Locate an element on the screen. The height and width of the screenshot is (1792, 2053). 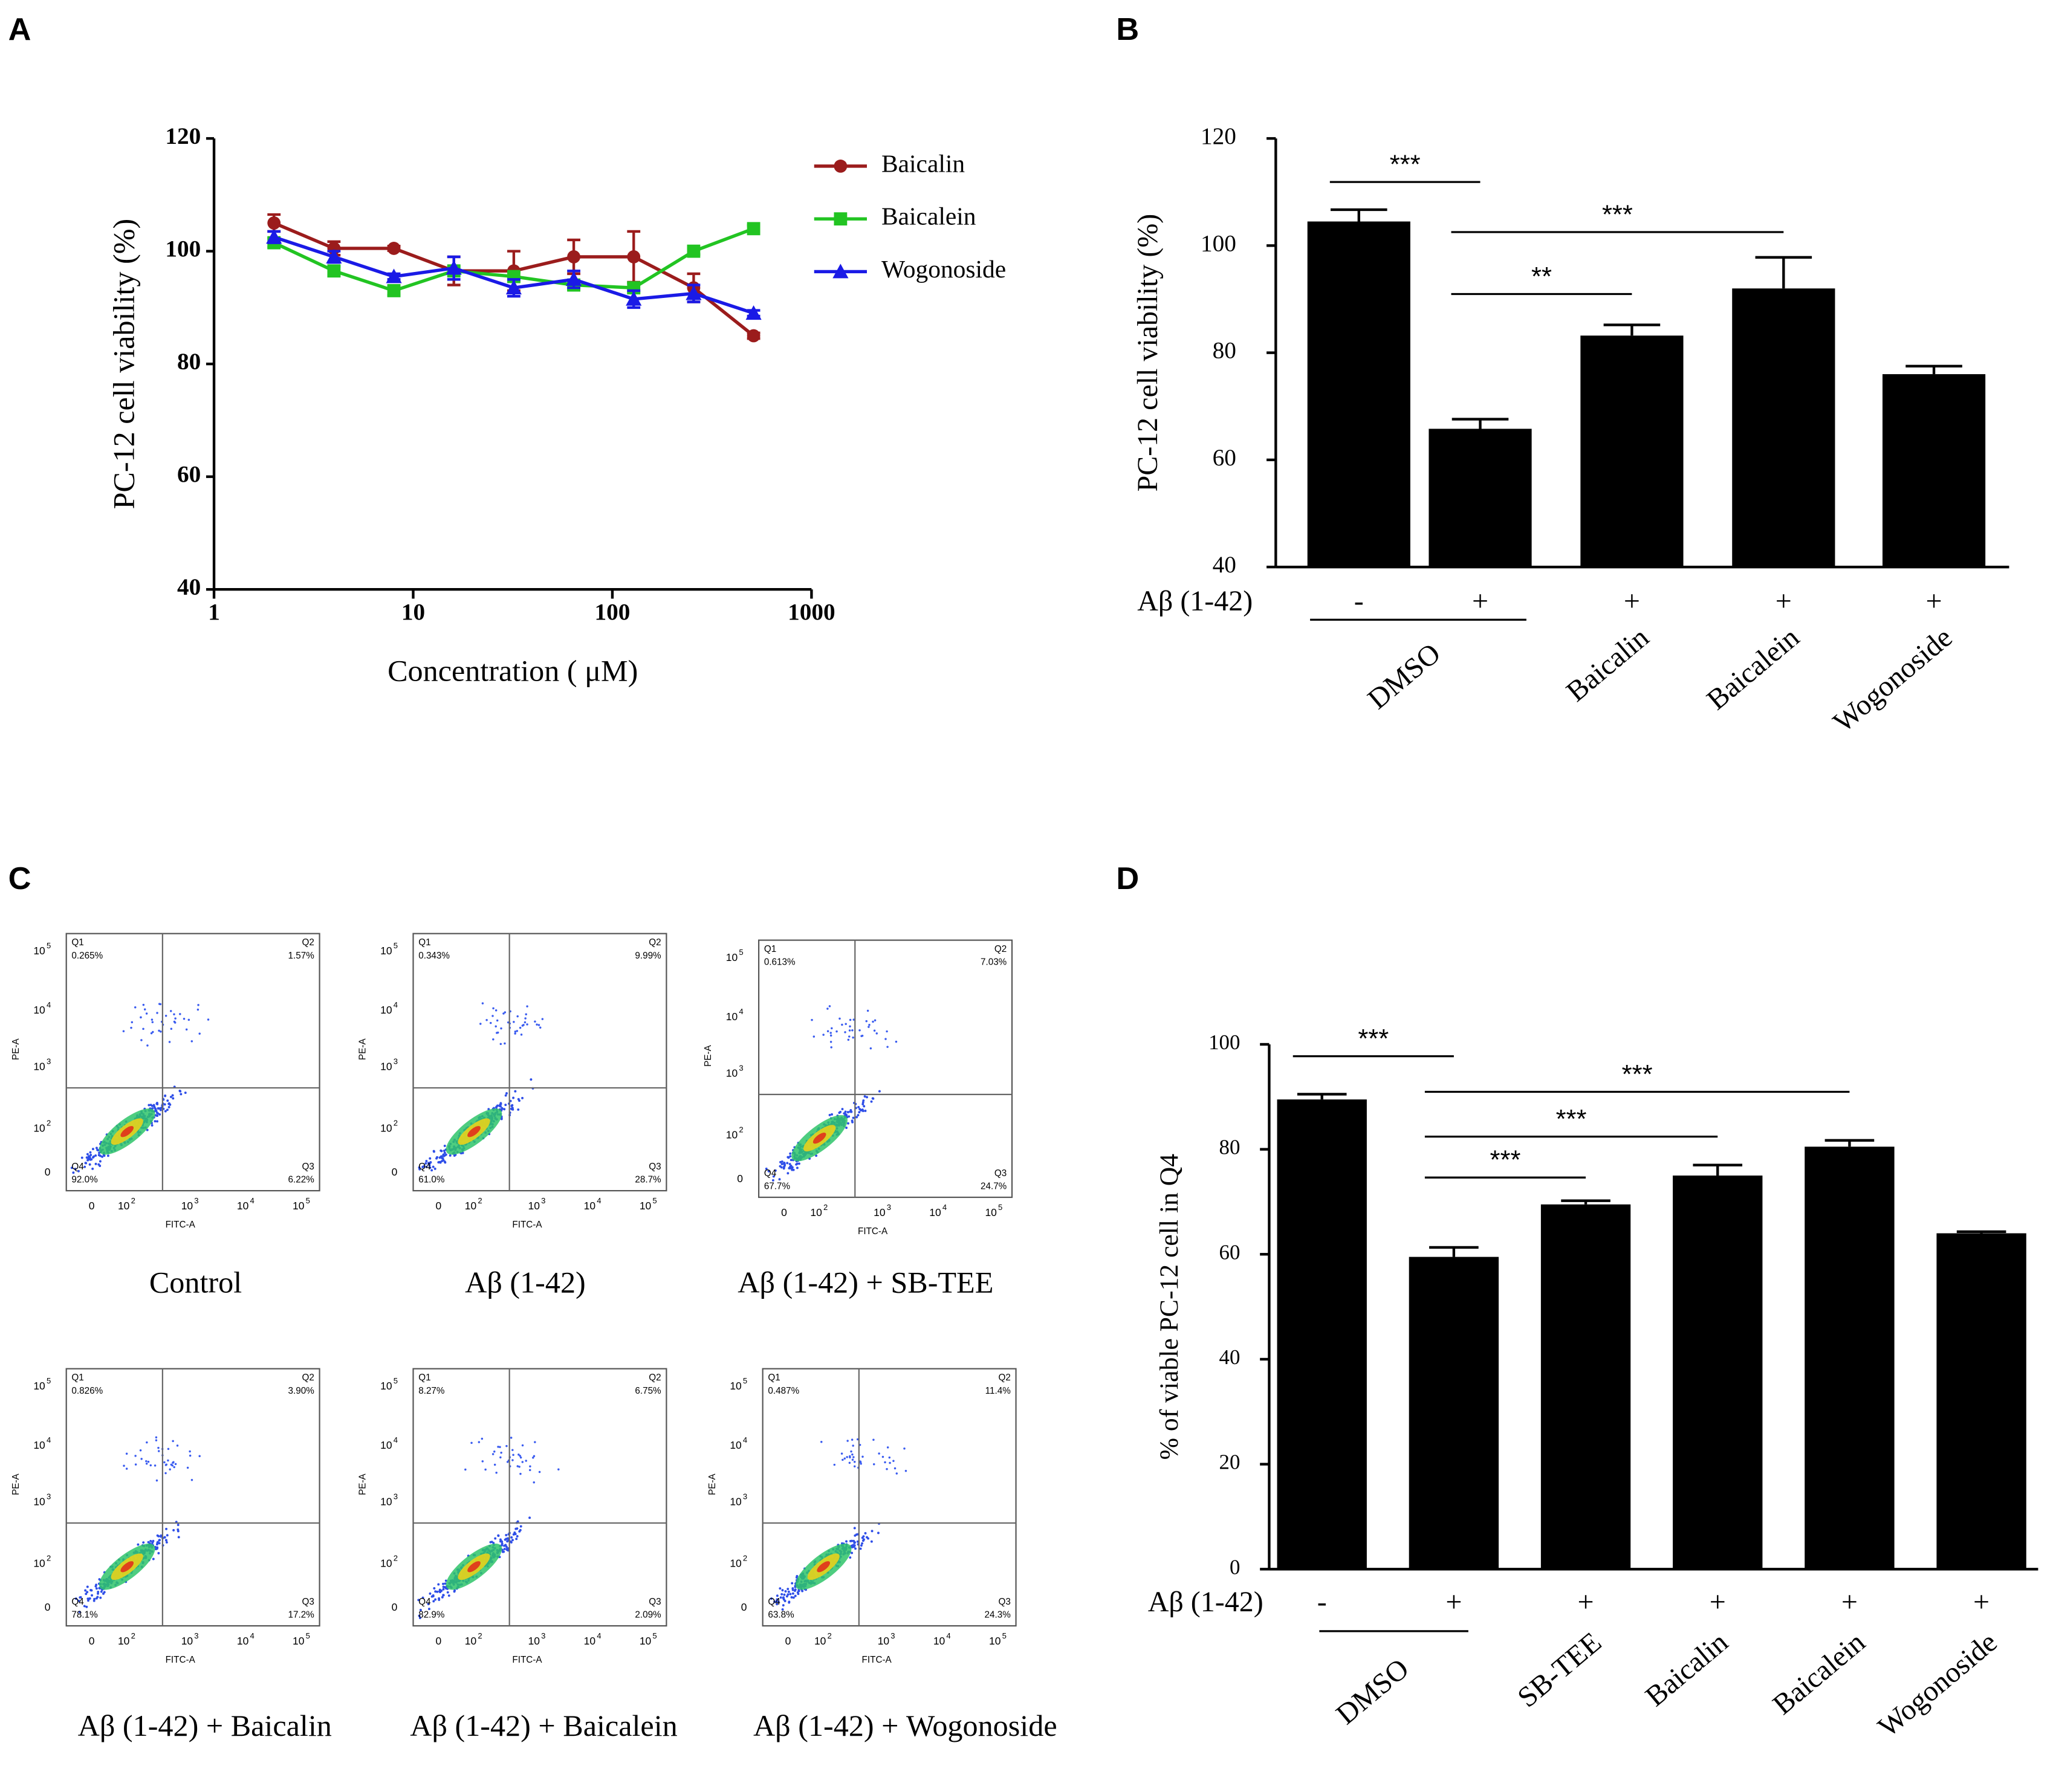
y-tick-label: 60 is located at coordinates (189, 475).